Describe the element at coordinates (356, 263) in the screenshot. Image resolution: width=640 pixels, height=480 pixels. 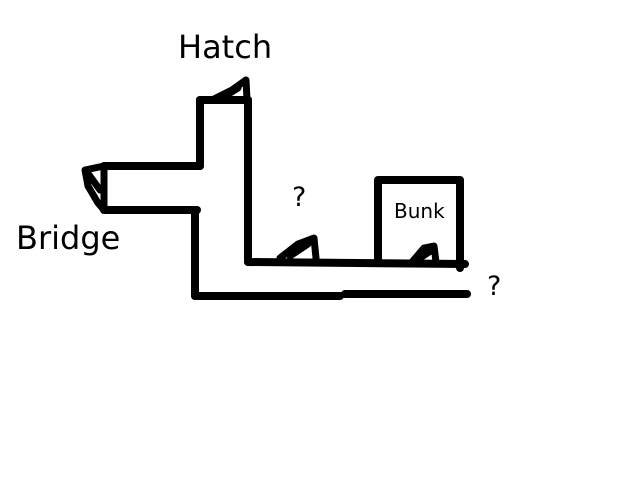
I see `inner-corridor-wall` at that location.